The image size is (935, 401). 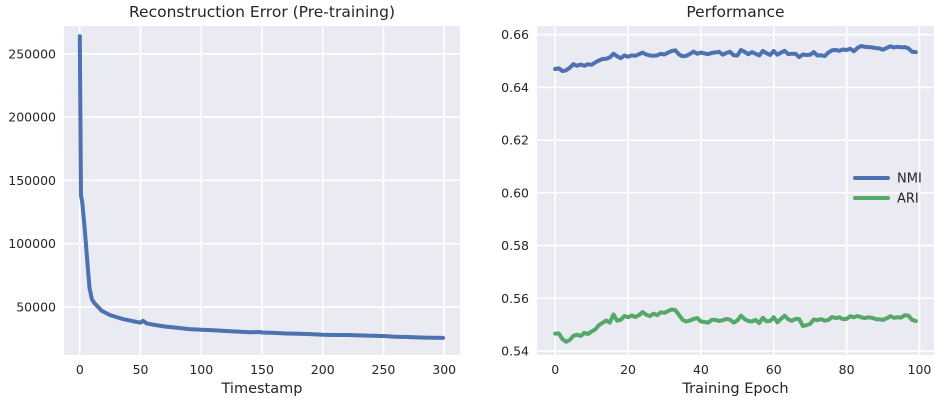 I want to click on reconstruction-error-y-tick-label: 50000, so click(x=36, y=306).